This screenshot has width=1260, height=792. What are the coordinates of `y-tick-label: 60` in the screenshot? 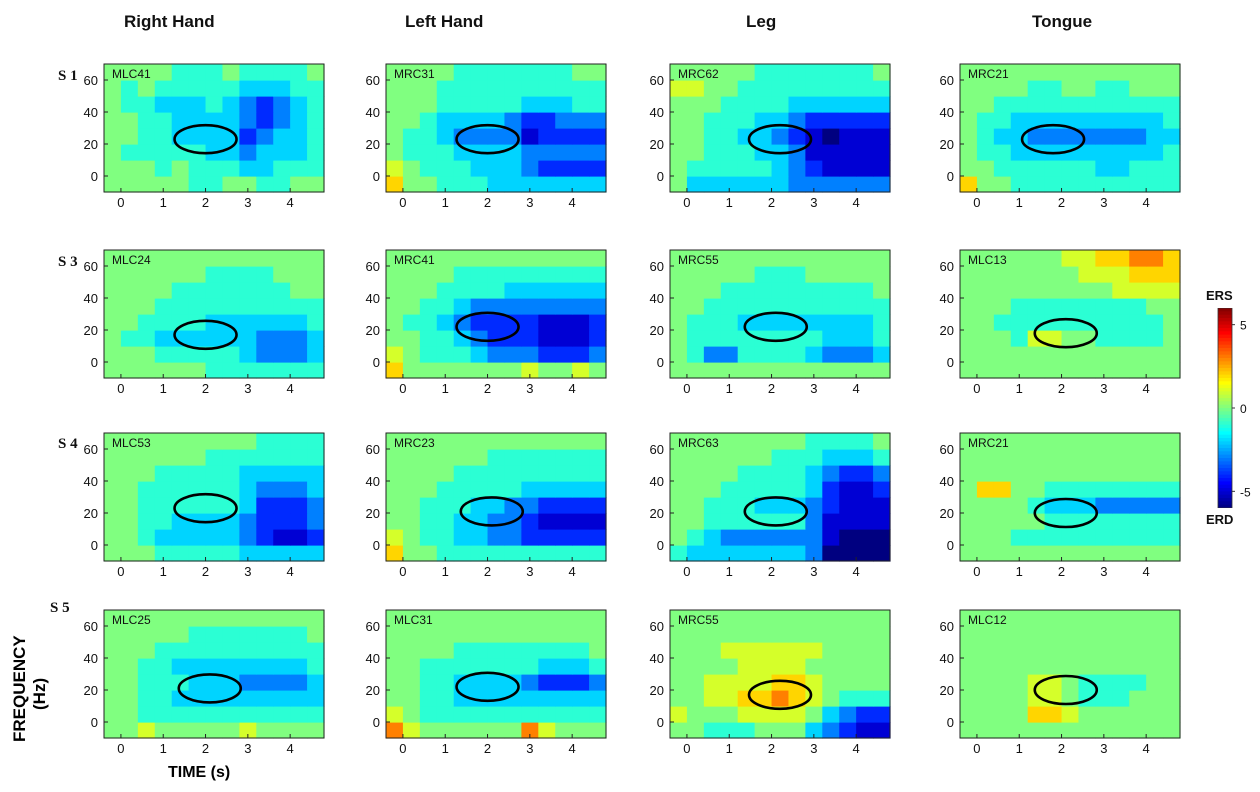 It's located at (657, 266).